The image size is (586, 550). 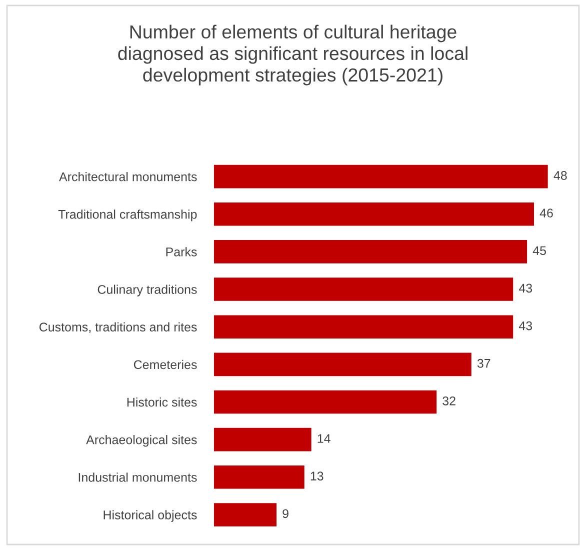 I want to click on y-tick-label: Architectural monuments, so click(x=128, y=177).